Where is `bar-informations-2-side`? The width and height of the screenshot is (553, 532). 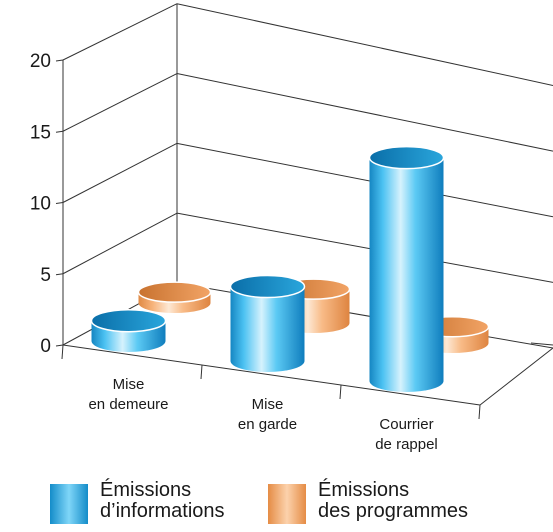
bar-informations-2-side is located at coordinates (406, 274).